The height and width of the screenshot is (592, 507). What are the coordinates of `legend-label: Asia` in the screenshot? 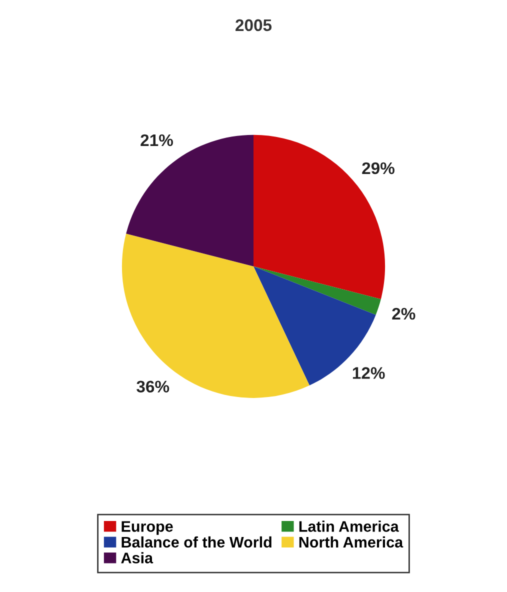 It's located at (137, 558).